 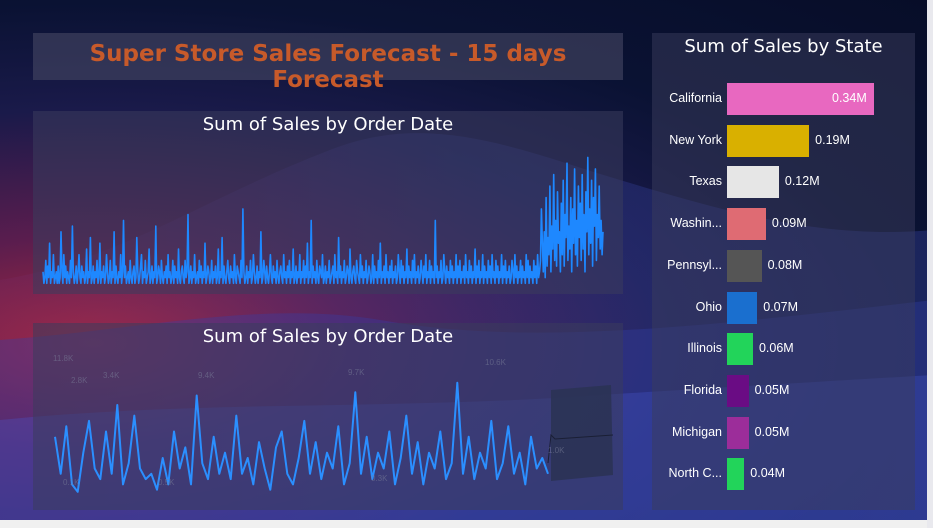 I want to click on bottom-edge, so click(x=466, y=524).